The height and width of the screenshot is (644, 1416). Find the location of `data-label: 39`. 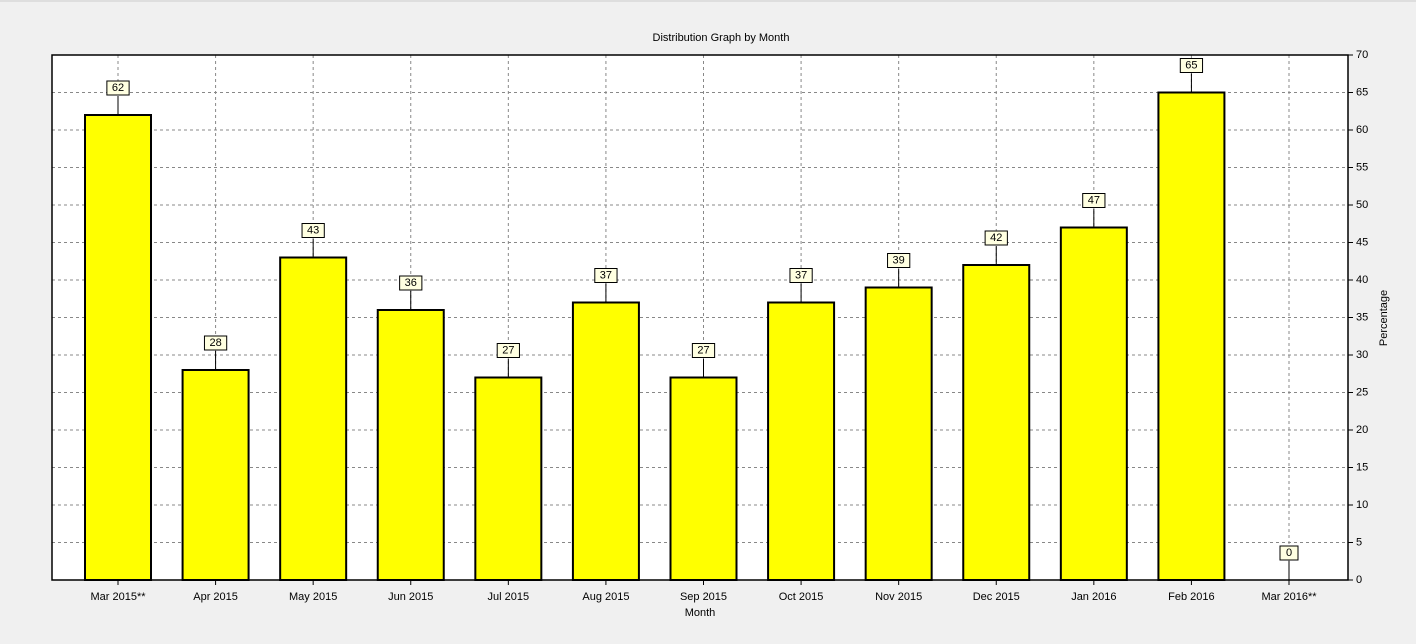

data-label: 39 is located at coordinates (899, 260).